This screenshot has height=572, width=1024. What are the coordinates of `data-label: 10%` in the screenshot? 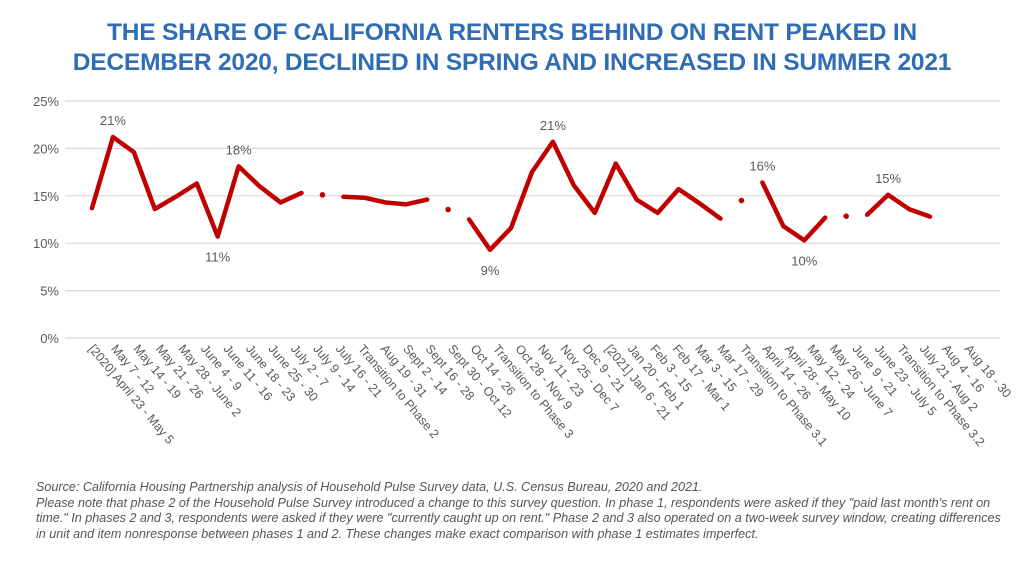 It's located at (804, 260).